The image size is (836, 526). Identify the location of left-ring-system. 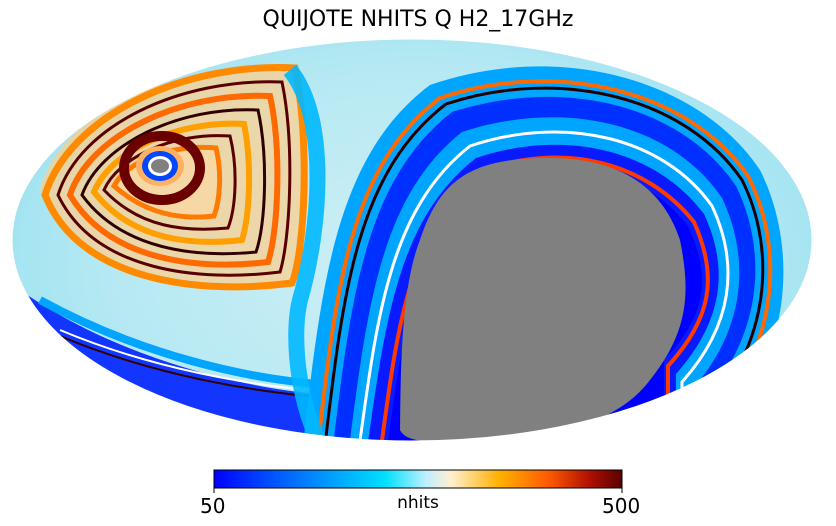
(174, 177).